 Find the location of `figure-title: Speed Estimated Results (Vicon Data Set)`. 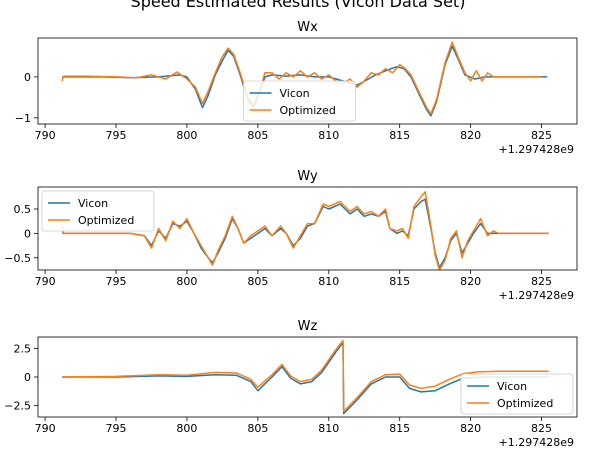

figure-title: Speed Estimated Results (Vicon Data Set) is located at coordinates (298, 5).